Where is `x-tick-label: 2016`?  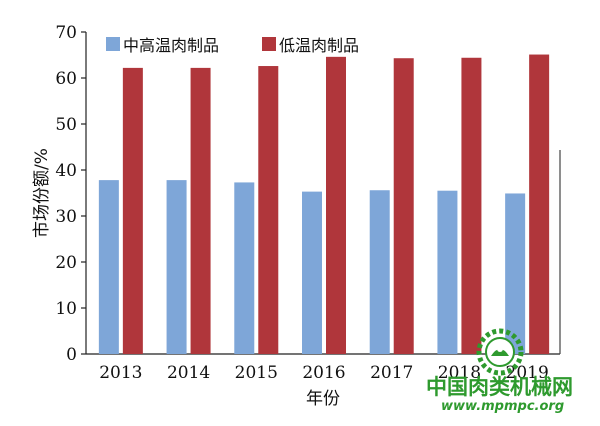 x-tick-label: 2016 is located at coordinates (323, 373).